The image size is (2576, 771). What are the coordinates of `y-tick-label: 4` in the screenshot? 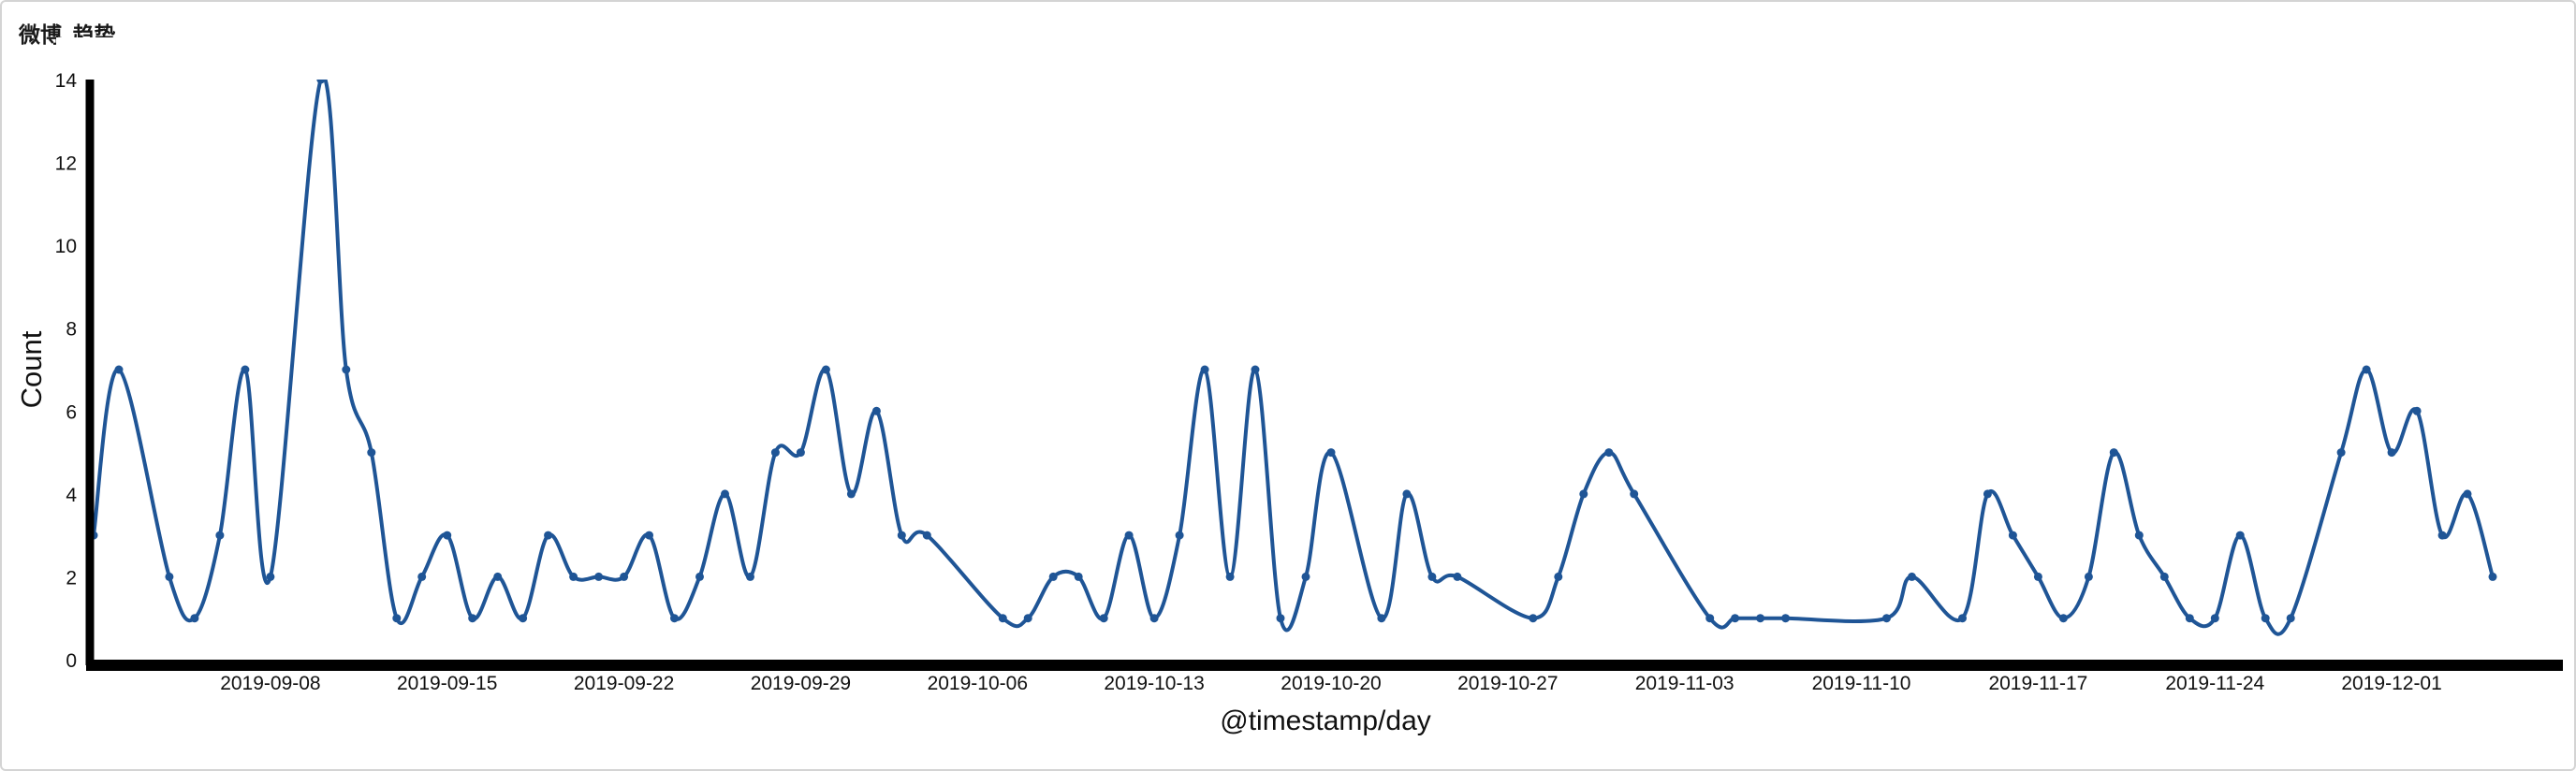 It's located at (71, 495).